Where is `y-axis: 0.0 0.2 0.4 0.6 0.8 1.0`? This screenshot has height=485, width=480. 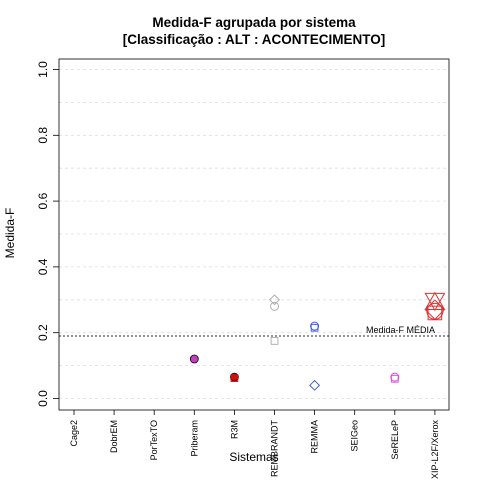 y-axis: 0.0 0.2 0.4 0.6 0.8 1.0 is located at coordinates (47, 234).